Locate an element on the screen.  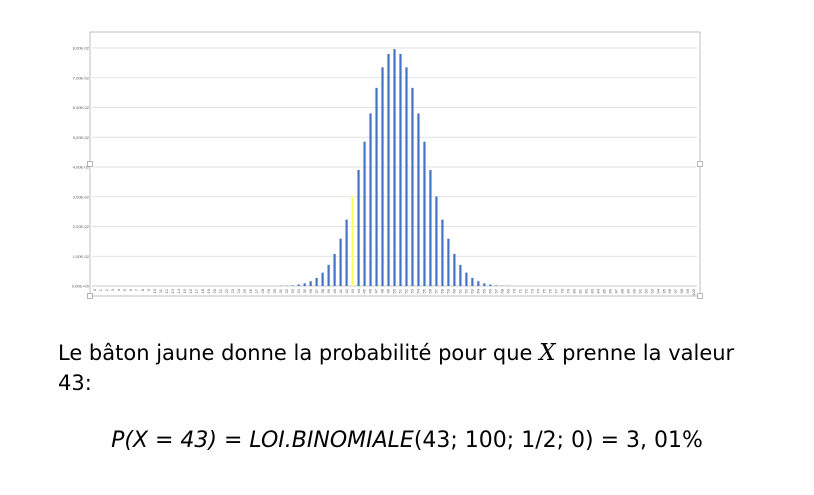
x-tick-label: 28 is located at coordinates (262, 290).